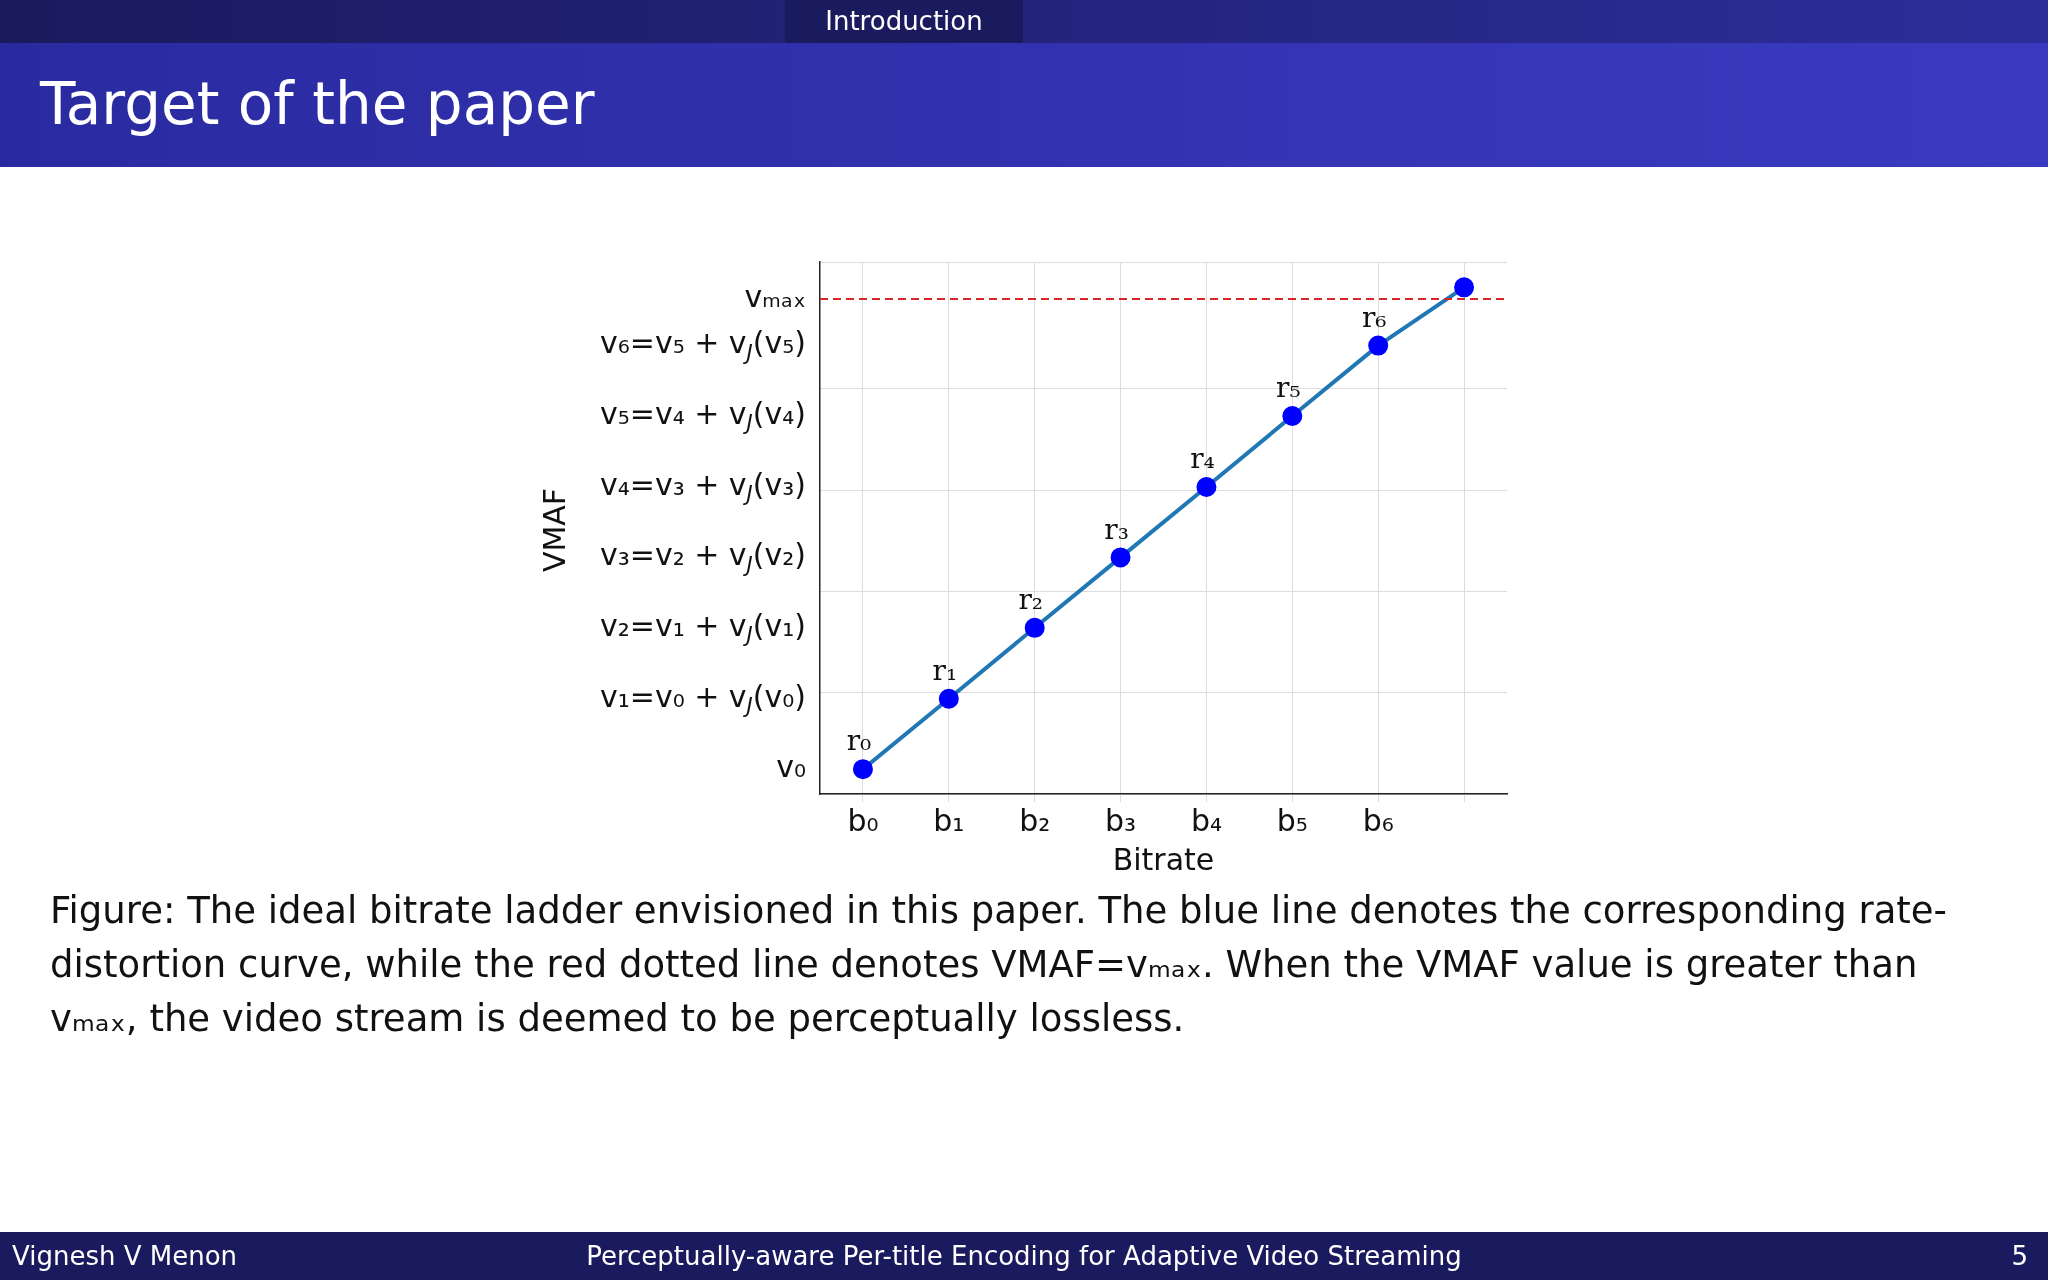  Describe the element at coordinates (1163, 859) in the screenshot. I see `x-axis-title: Bitrate` at that location.